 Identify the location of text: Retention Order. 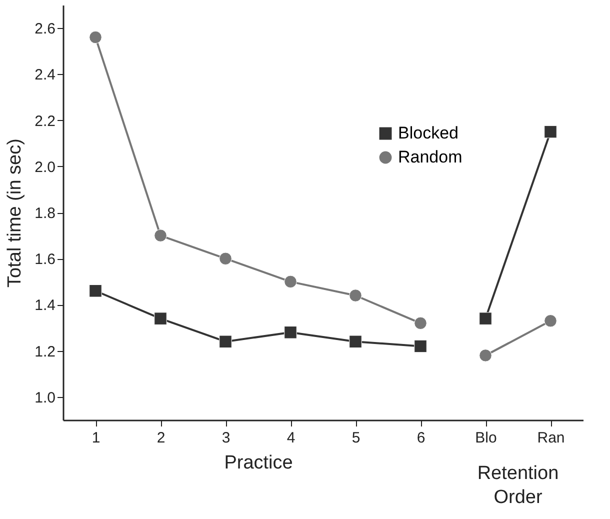
(518, 485).